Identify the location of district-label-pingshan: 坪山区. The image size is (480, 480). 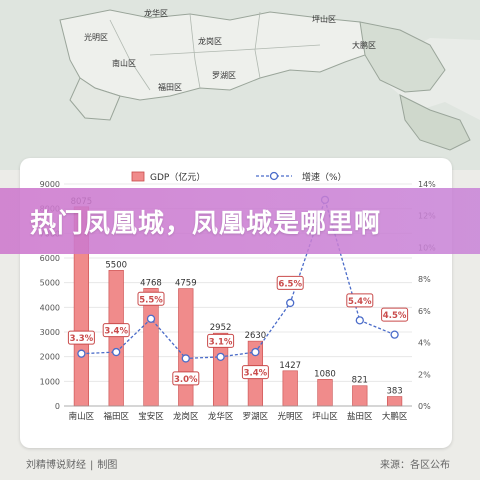
(324, 19).